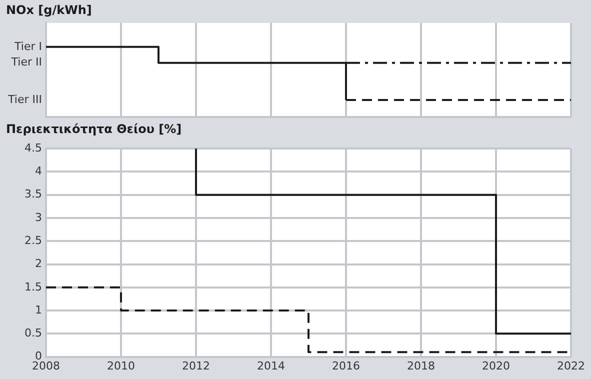 Image resolution: width=591 pixels, height=379 pixels. What do you see at coordinates (26, 62) in the screenshot?
I see `text: Tier II` at bounding box center [26, 62].